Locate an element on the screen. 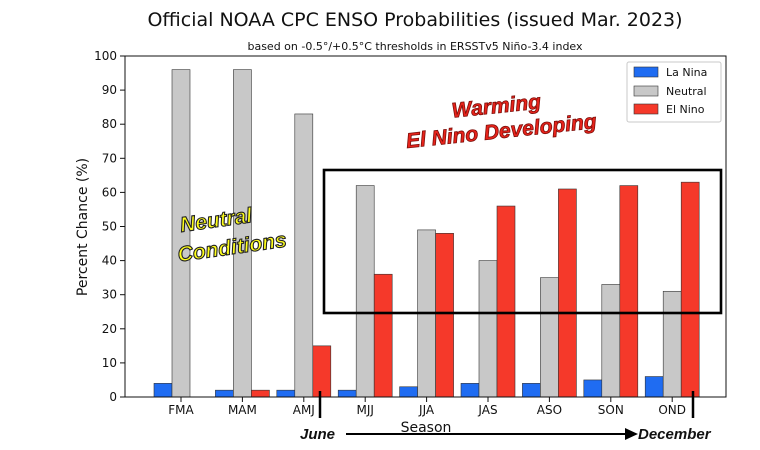 This screenshot has height=450, width=760. x-tick-label: JJA is located at coordinates (426, 410).